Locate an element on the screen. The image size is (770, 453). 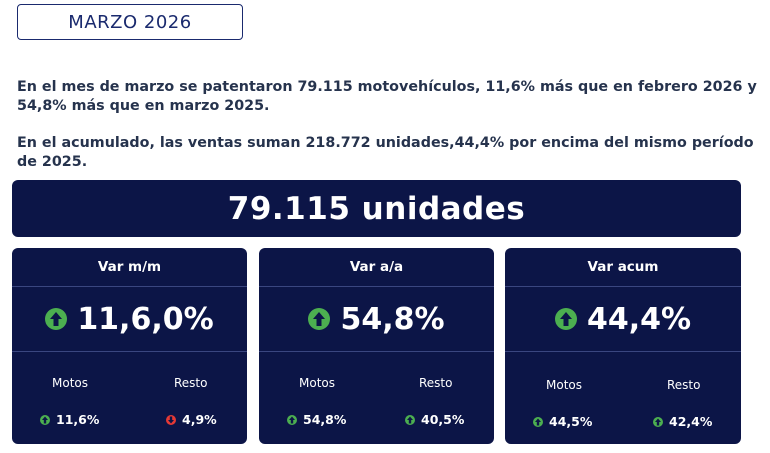
card-var-mm: Var m/m 11,6,0% Motos Resto 11,6% 4,9% is located at coordinates (129, 346).